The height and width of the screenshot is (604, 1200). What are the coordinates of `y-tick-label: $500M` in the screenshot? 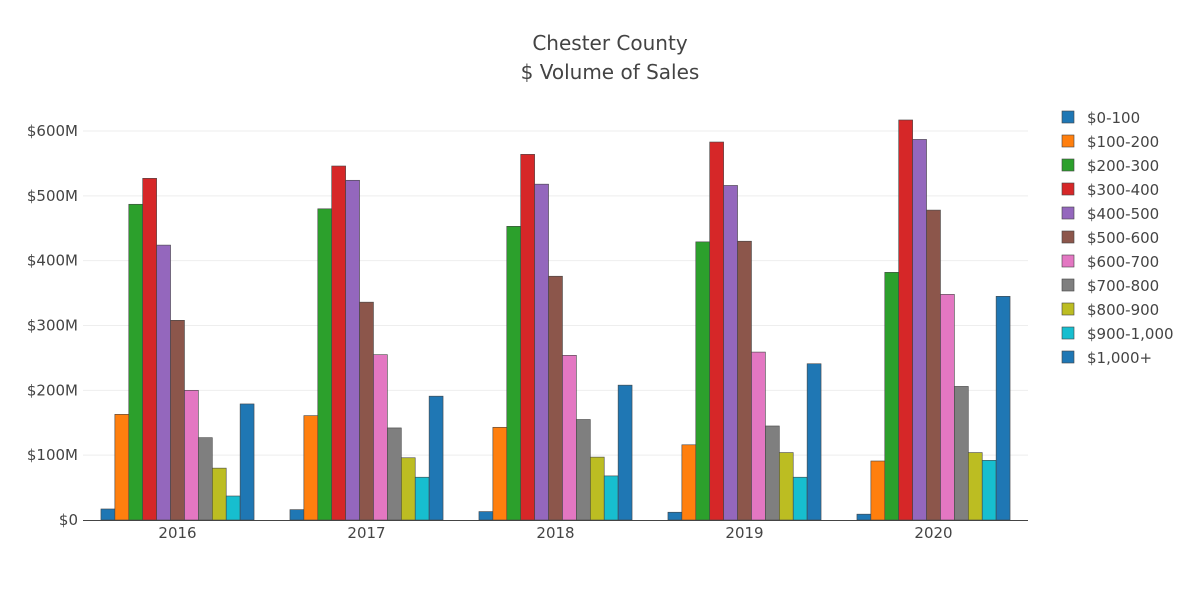 It's located at (52, 196).